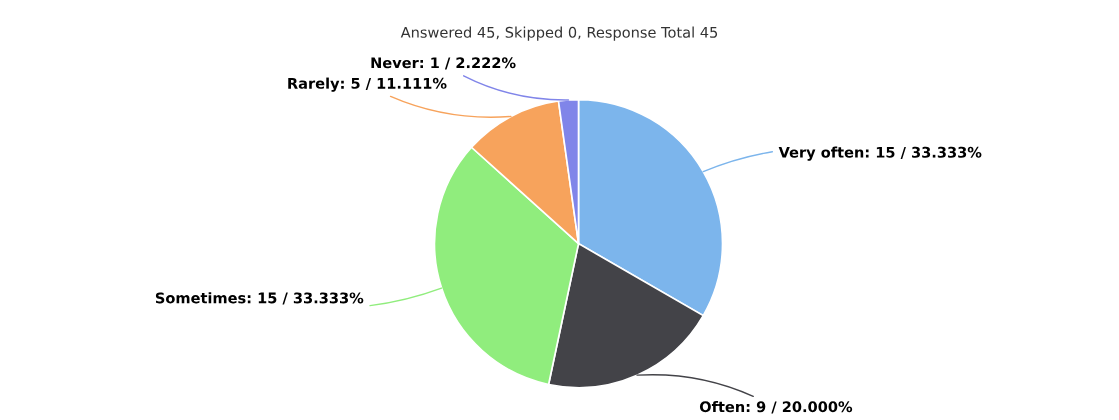 The height and width of the screenshot is (420, 1119). What do you see at coordinates (259, 298) in the screenshot?
I see `slice-label: Sometimes: 15 / 33.333%` at bounding box center [259, 298].